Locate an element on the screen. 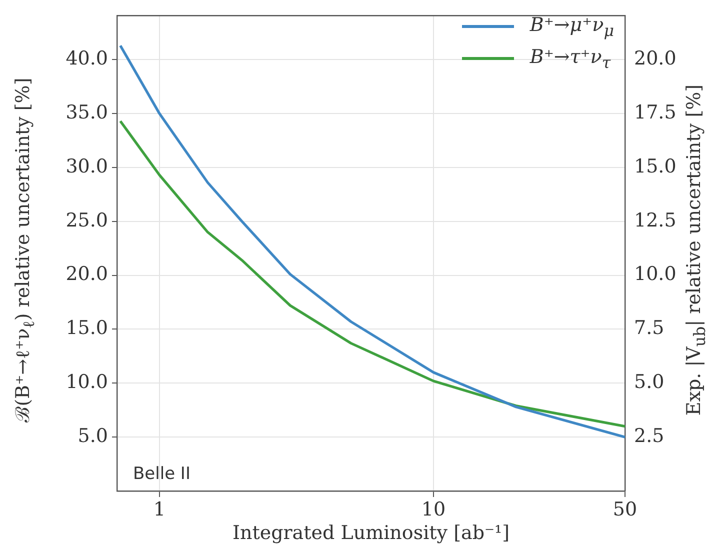 This screenshot has height=554, width=718. x-tick-label: 50 is located at coordinates (625, 509).